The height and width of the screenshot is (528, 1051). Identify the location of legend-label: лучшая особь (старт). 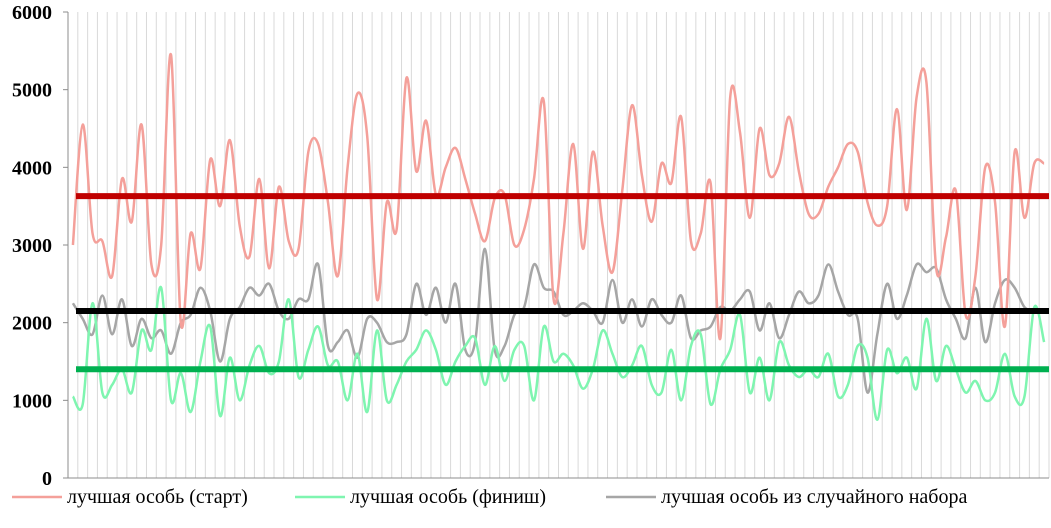
(157, 497).